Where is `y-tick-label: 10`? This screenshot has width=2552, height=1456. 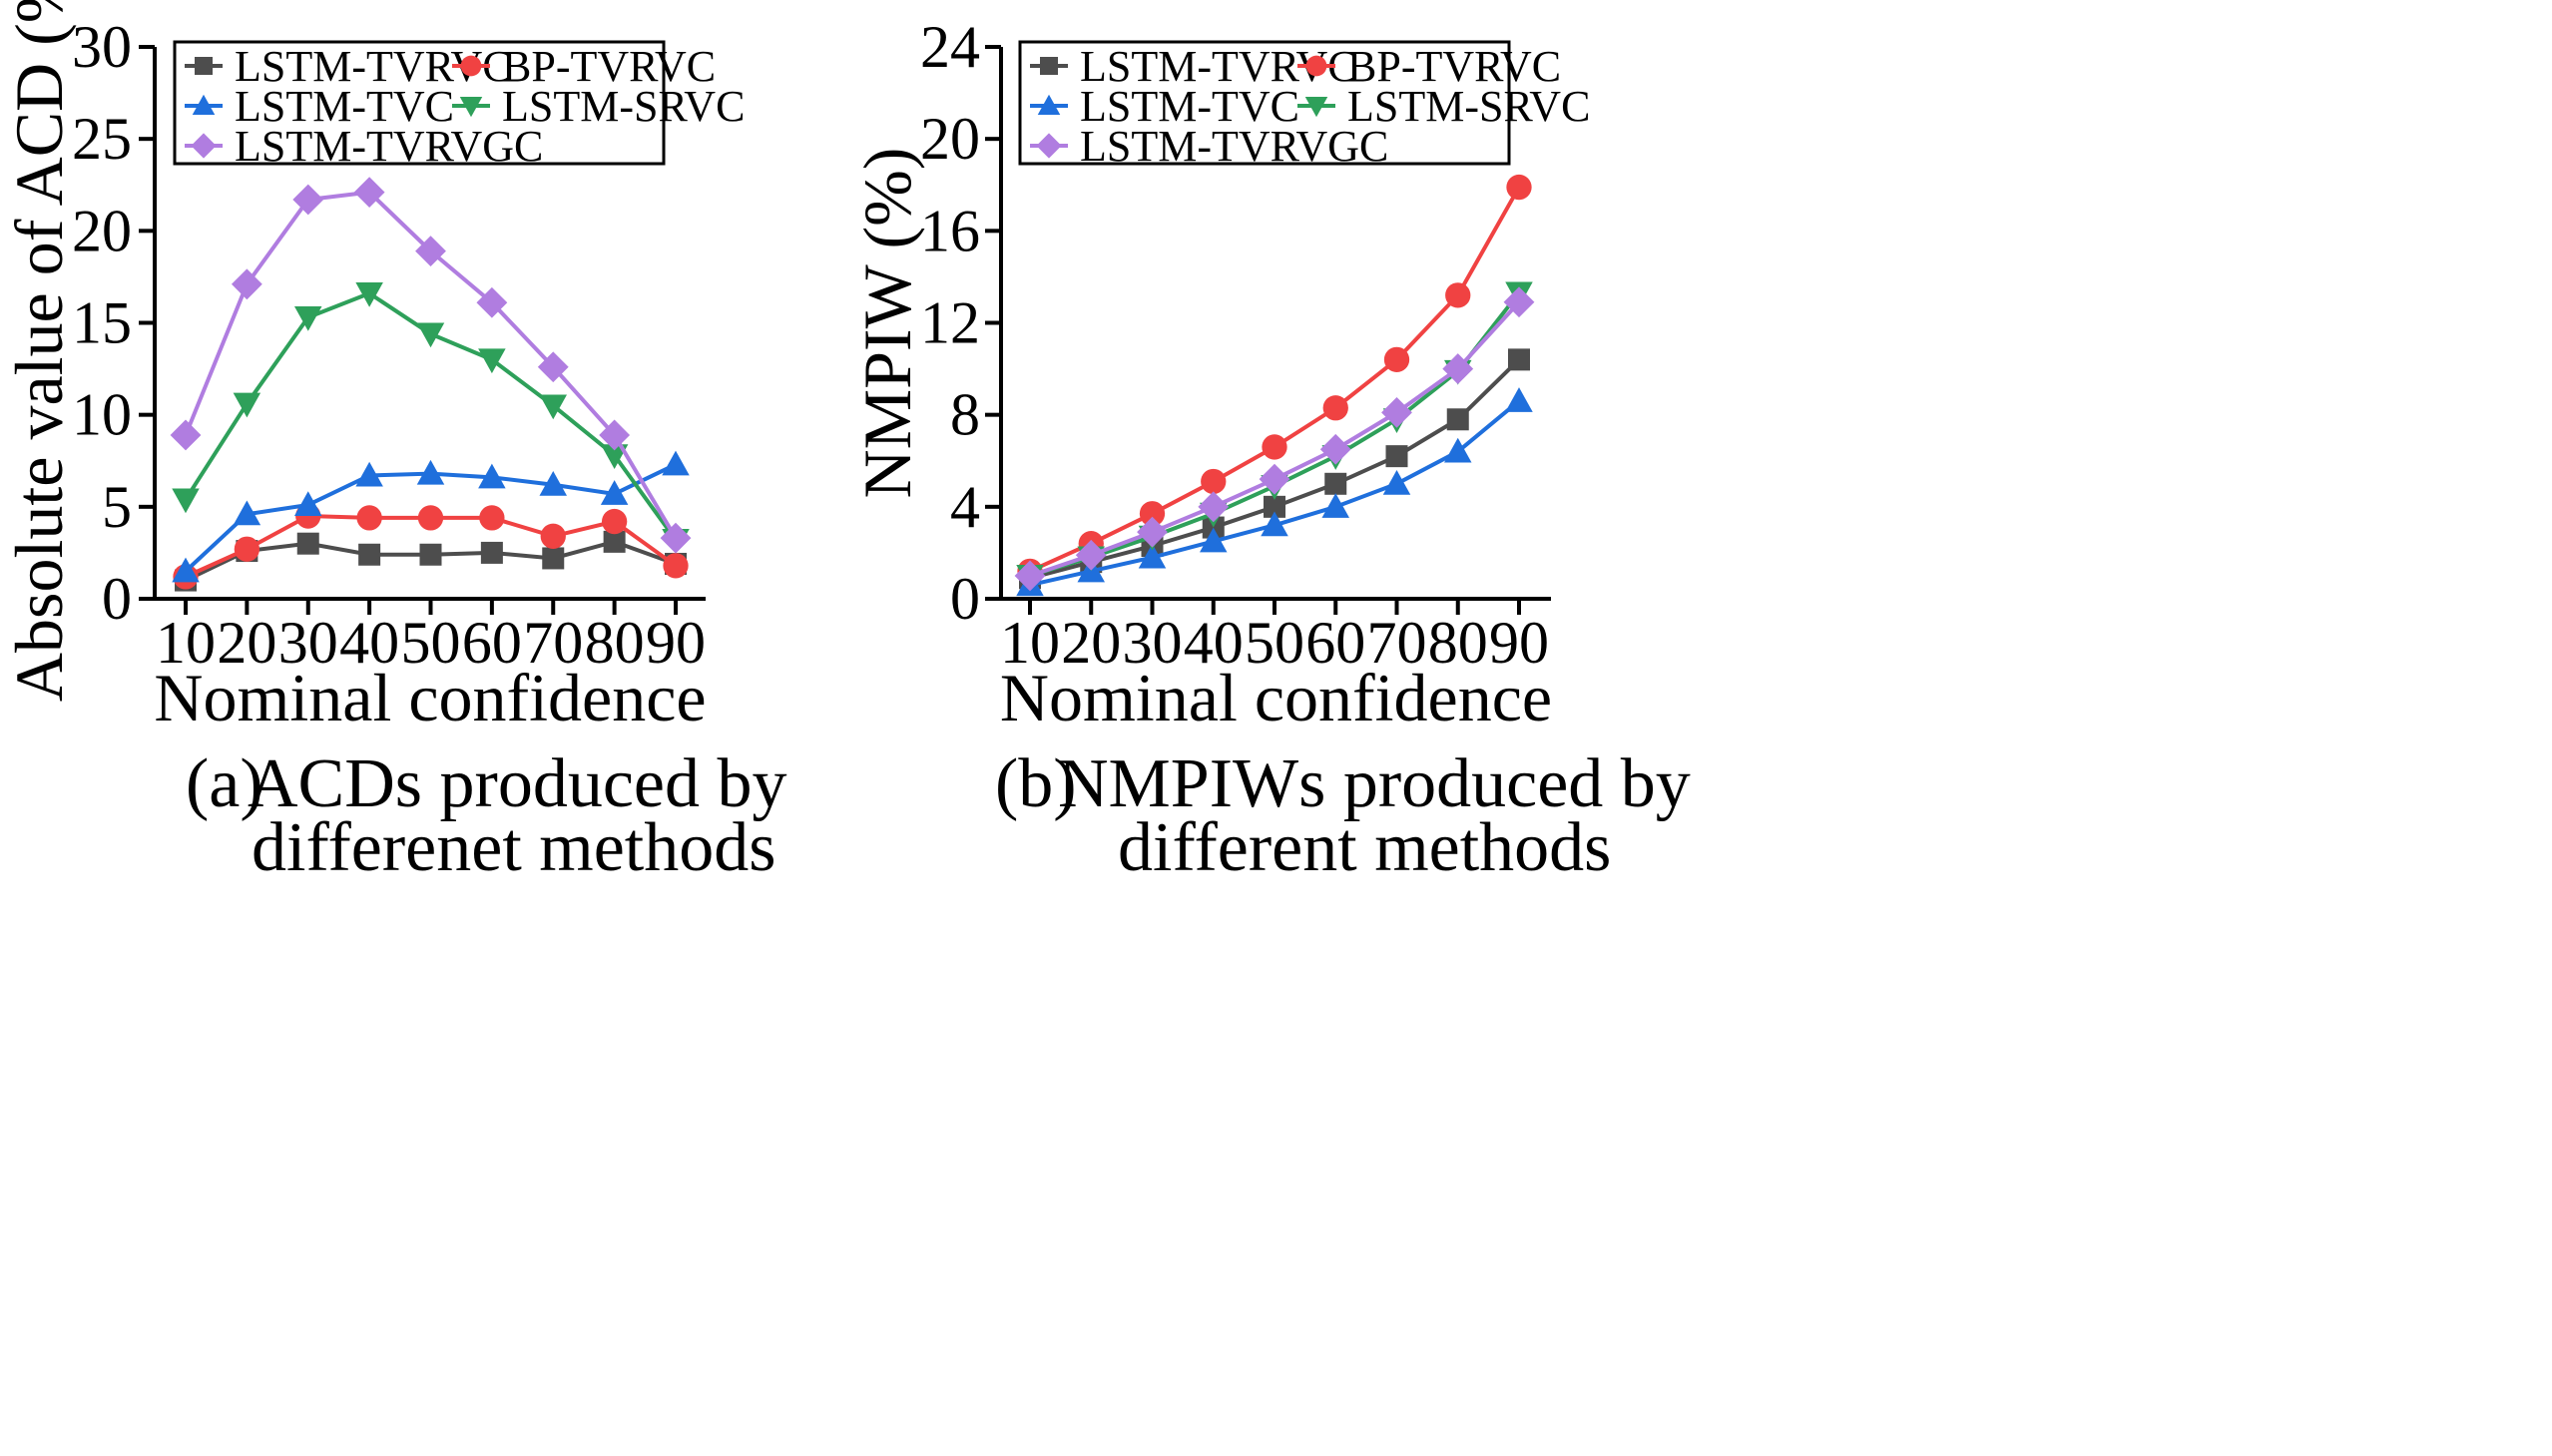 y-tick-label: 10 is located at coordinates (102, 415).